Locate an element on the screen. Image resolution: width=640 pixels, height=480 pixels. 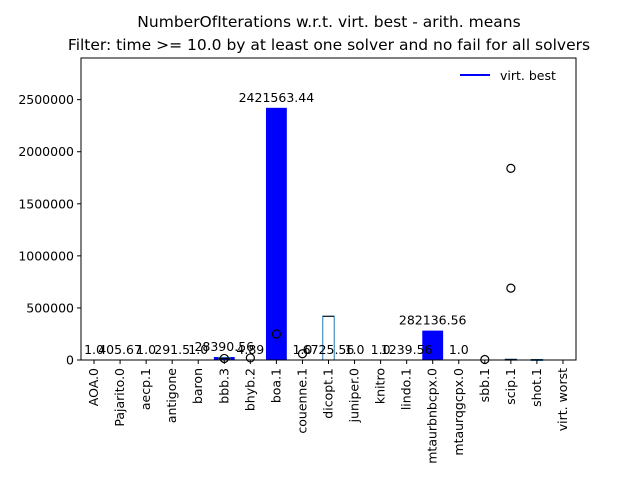
x-tick-label: baron is located at coordinates (197, 386).